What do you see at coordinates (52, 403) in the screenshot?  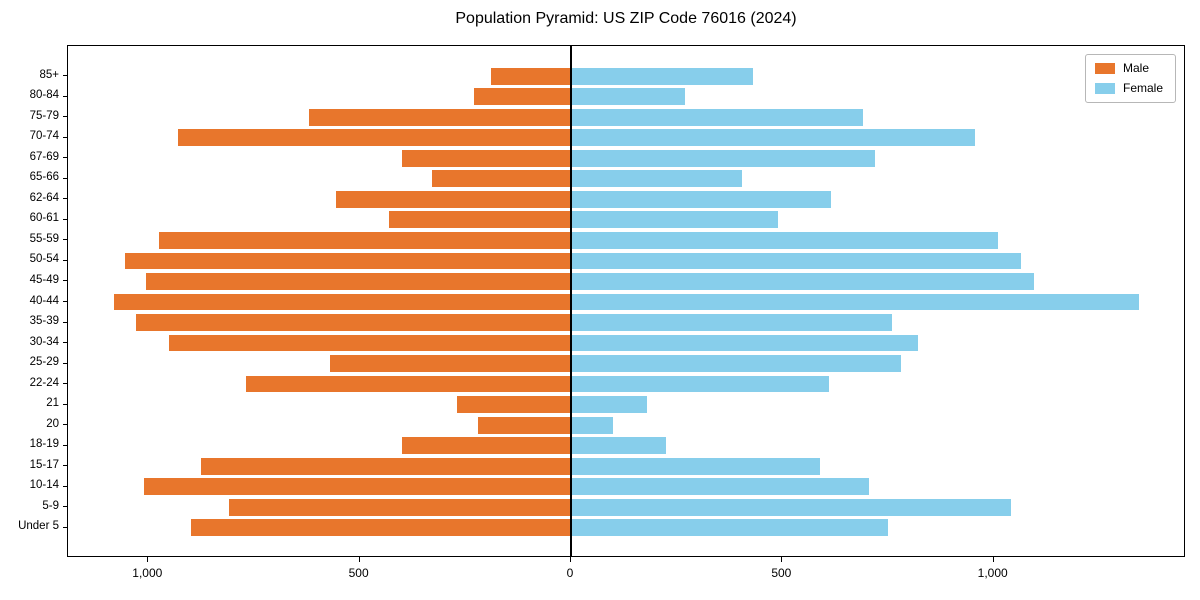 I see `y-tick-label: 21` at bounding box center [52, 403].